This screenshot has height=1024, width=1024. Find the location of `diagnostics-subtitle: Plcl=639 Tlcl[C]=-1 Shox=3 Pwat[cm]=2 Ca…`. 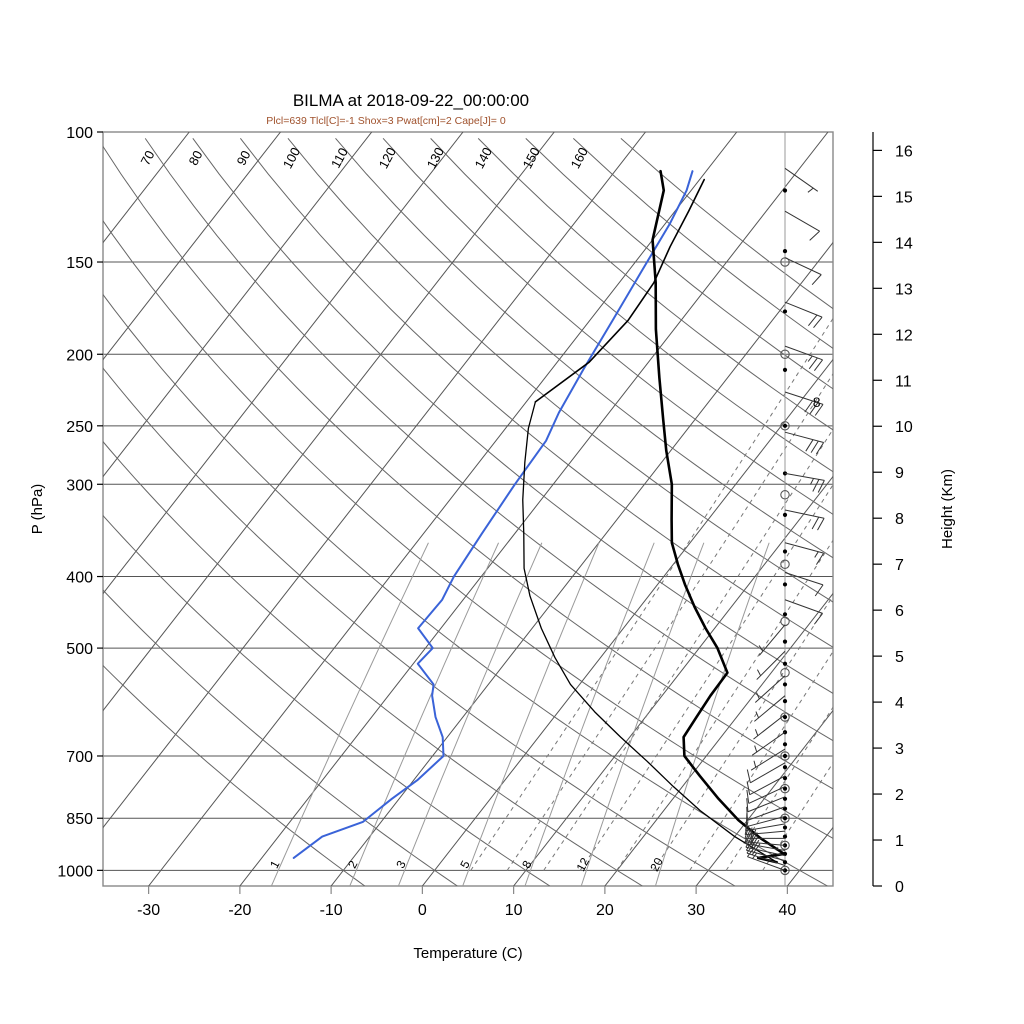

diagnostics-subtitle: Plcl=639 Tlcl[C]=-1 Shox=3 Pwat[cm]=2 Ca… is located at coordinates (386, 121).